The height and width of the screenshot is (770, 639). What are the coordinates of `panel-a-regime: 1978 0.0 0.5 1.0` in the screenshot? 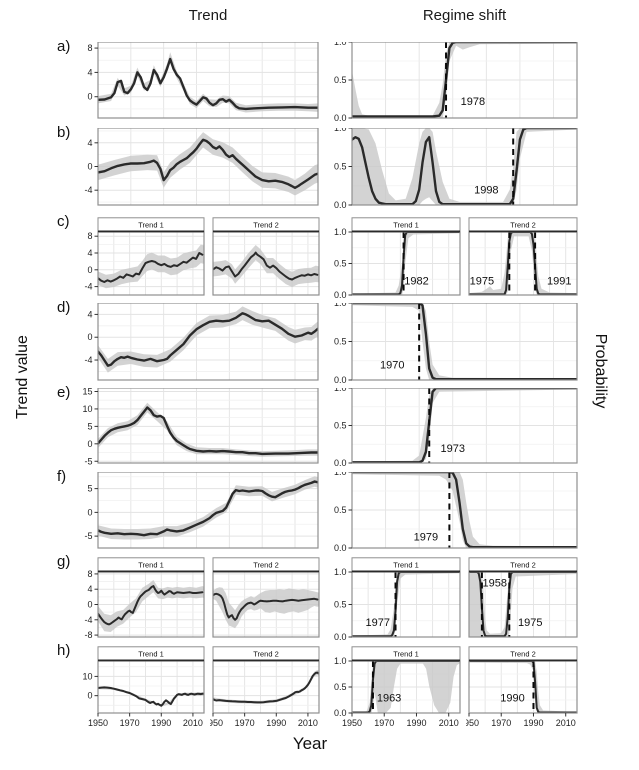 It's located at (456, 81).